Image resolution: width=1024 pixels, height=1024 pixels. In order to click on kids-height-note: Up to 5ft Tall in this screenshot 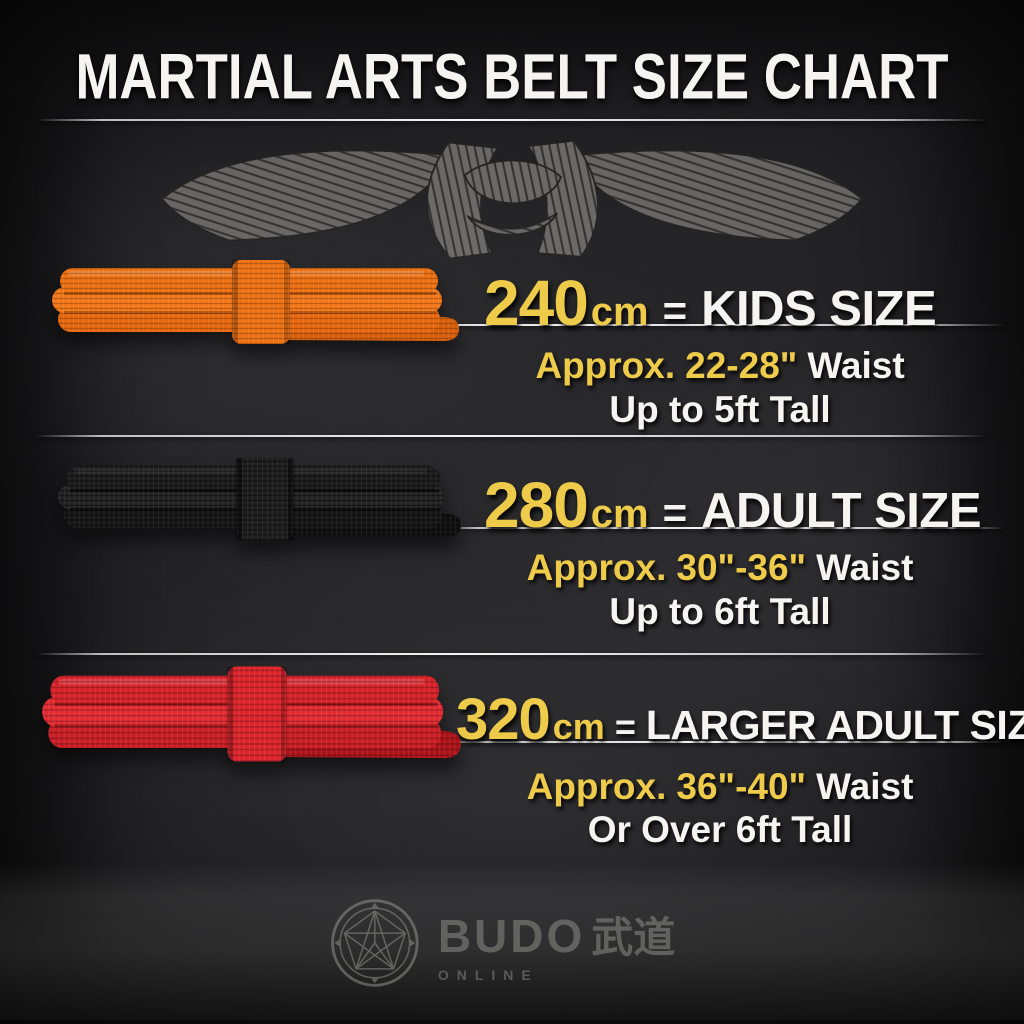, I will do `click(720, 409)`.